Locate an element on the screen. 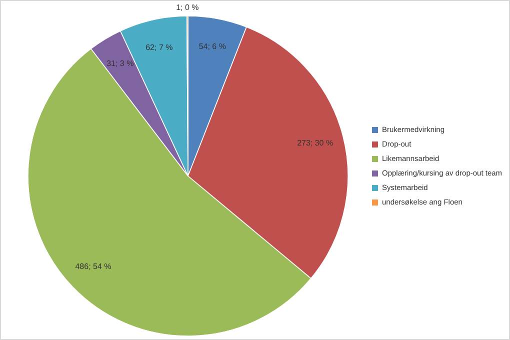  data-label: 31; 3 % is located at coordinates (120, 63).